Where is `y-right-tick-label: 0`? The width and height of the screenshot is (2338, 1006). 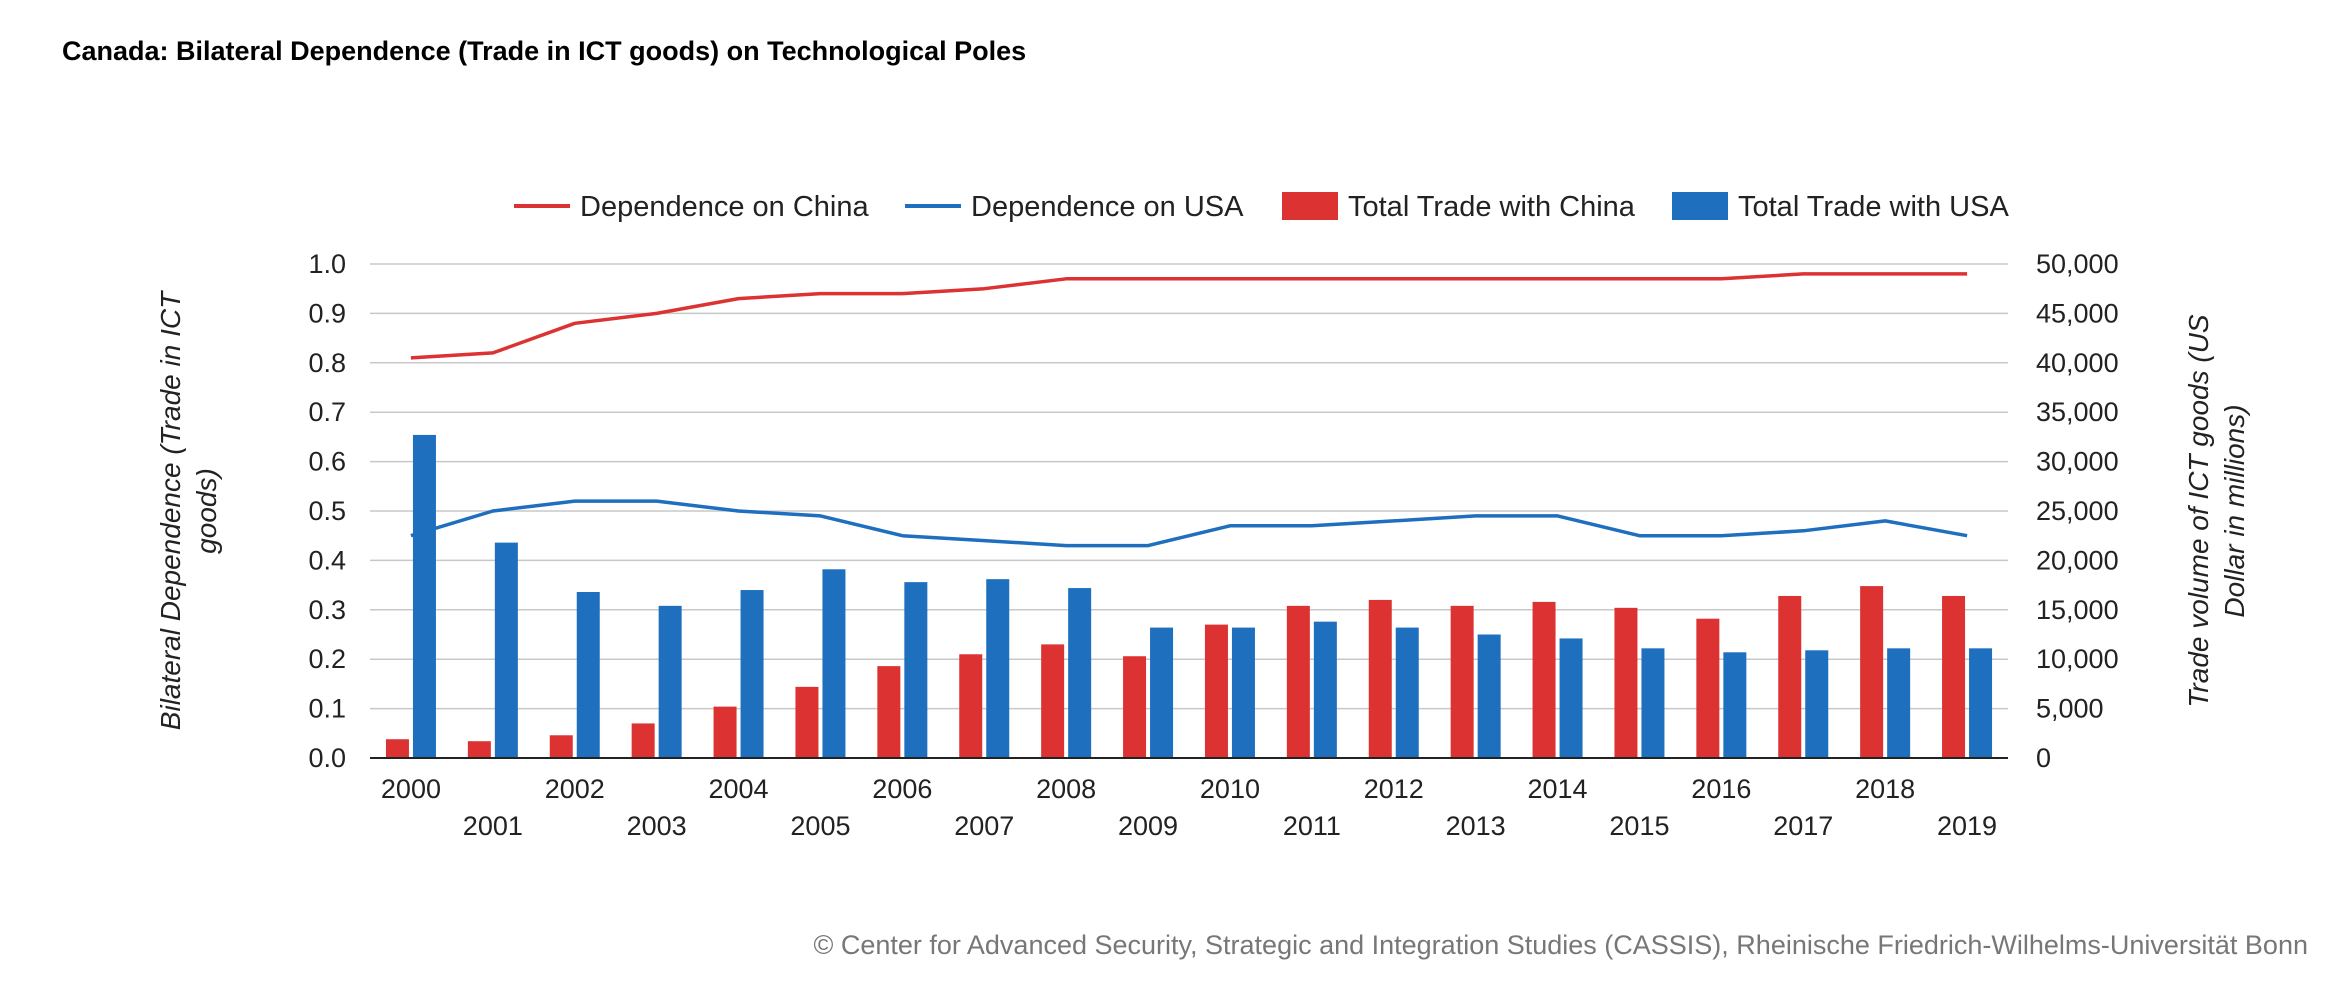 y-right-tick-label: 0 is located at coordinates (2043, 758).